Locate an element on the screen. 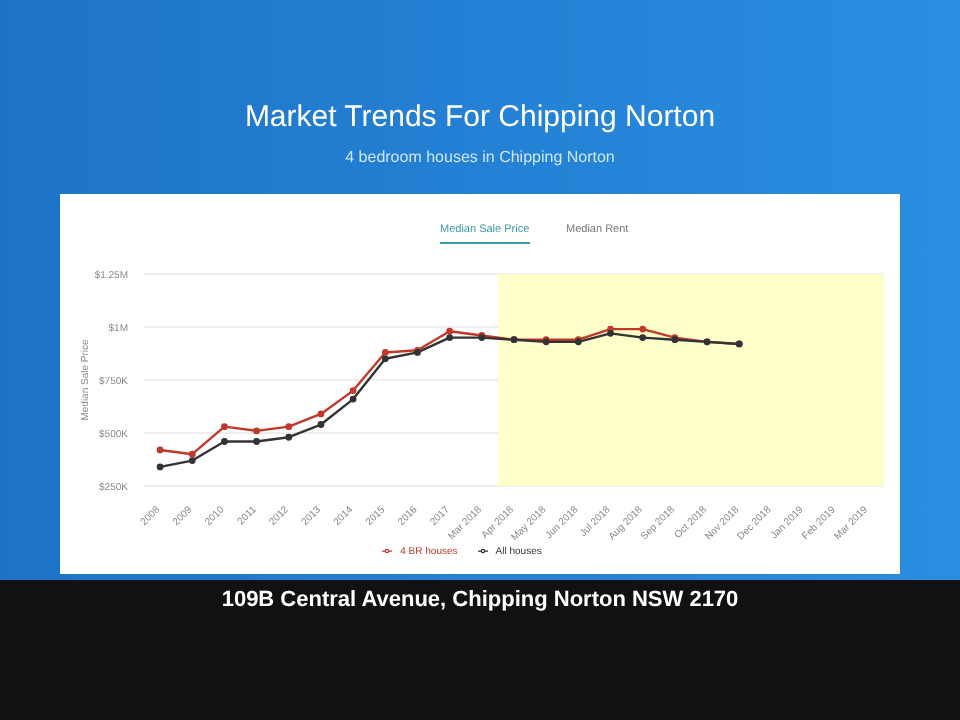  chart-title: Market Trends For Chipping Norton is located at coordinates (480, 117).